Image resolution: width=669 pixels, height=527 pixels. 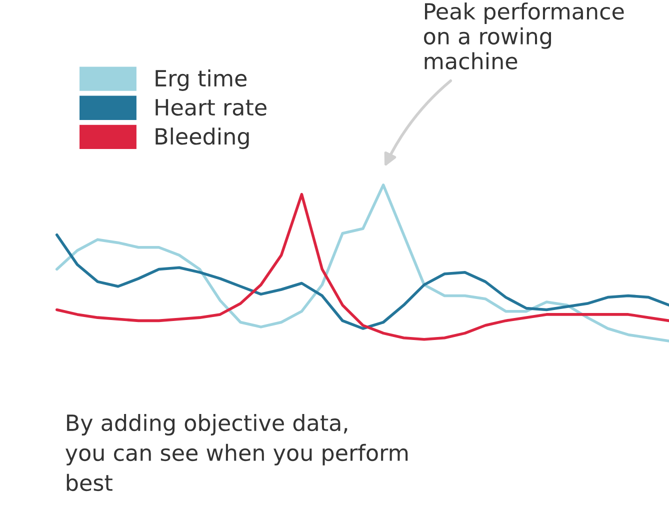 I want to click on text: By adding objective data, you can see when you perform best, so click(x=237, y=453).